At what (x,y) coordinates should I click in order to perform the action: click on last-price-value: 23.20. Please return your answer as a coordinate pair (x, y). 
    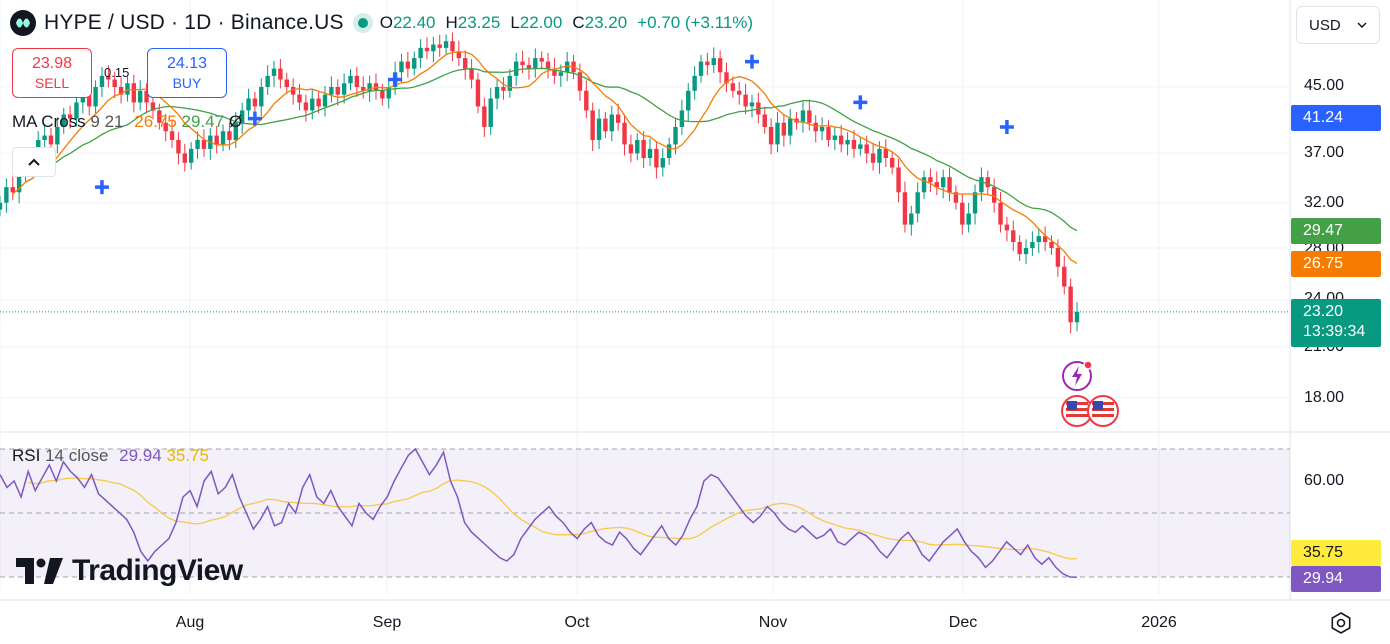
    Looking at the image, I should click on (1323, 311).